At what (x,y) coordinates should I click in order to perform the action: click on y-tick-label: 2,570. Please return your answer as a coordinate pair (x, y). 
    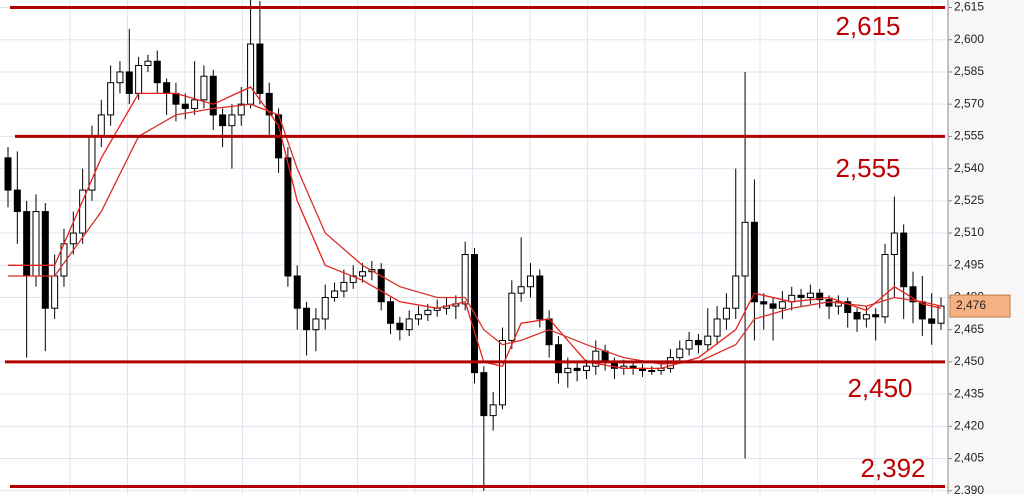
    Looking at the image, I should click on (969, 103).